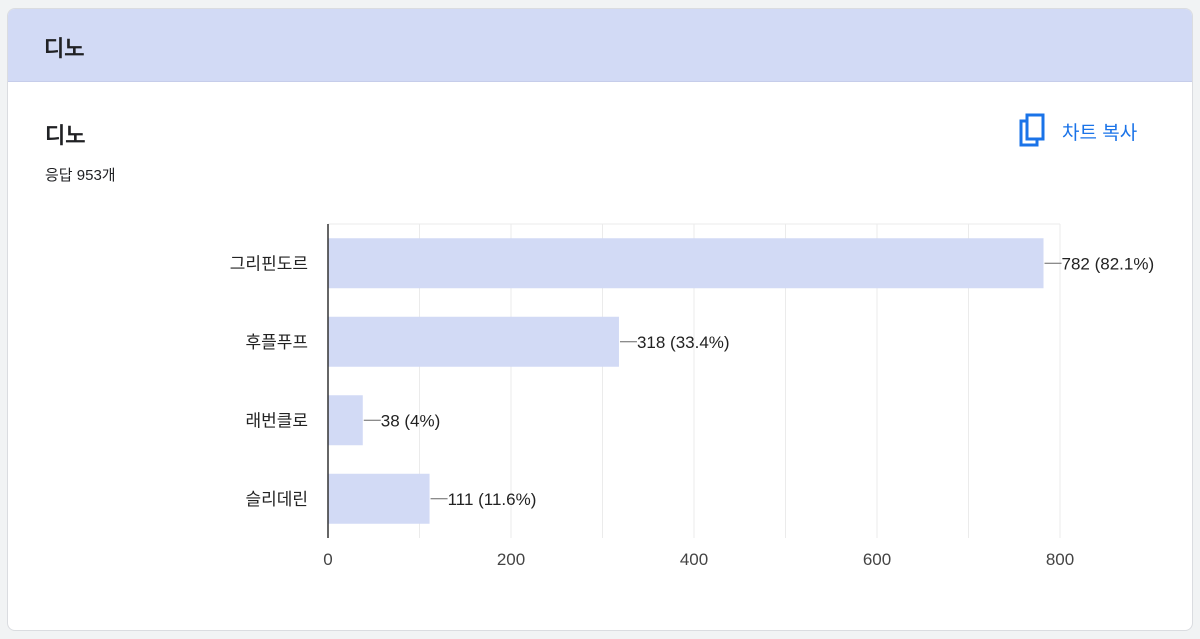 Image resolution: width=1200 pixels, height=639 pixels. Describe the element at coordinates (64, 48) in the screenshot. I see `header-title: 디노` at that location.